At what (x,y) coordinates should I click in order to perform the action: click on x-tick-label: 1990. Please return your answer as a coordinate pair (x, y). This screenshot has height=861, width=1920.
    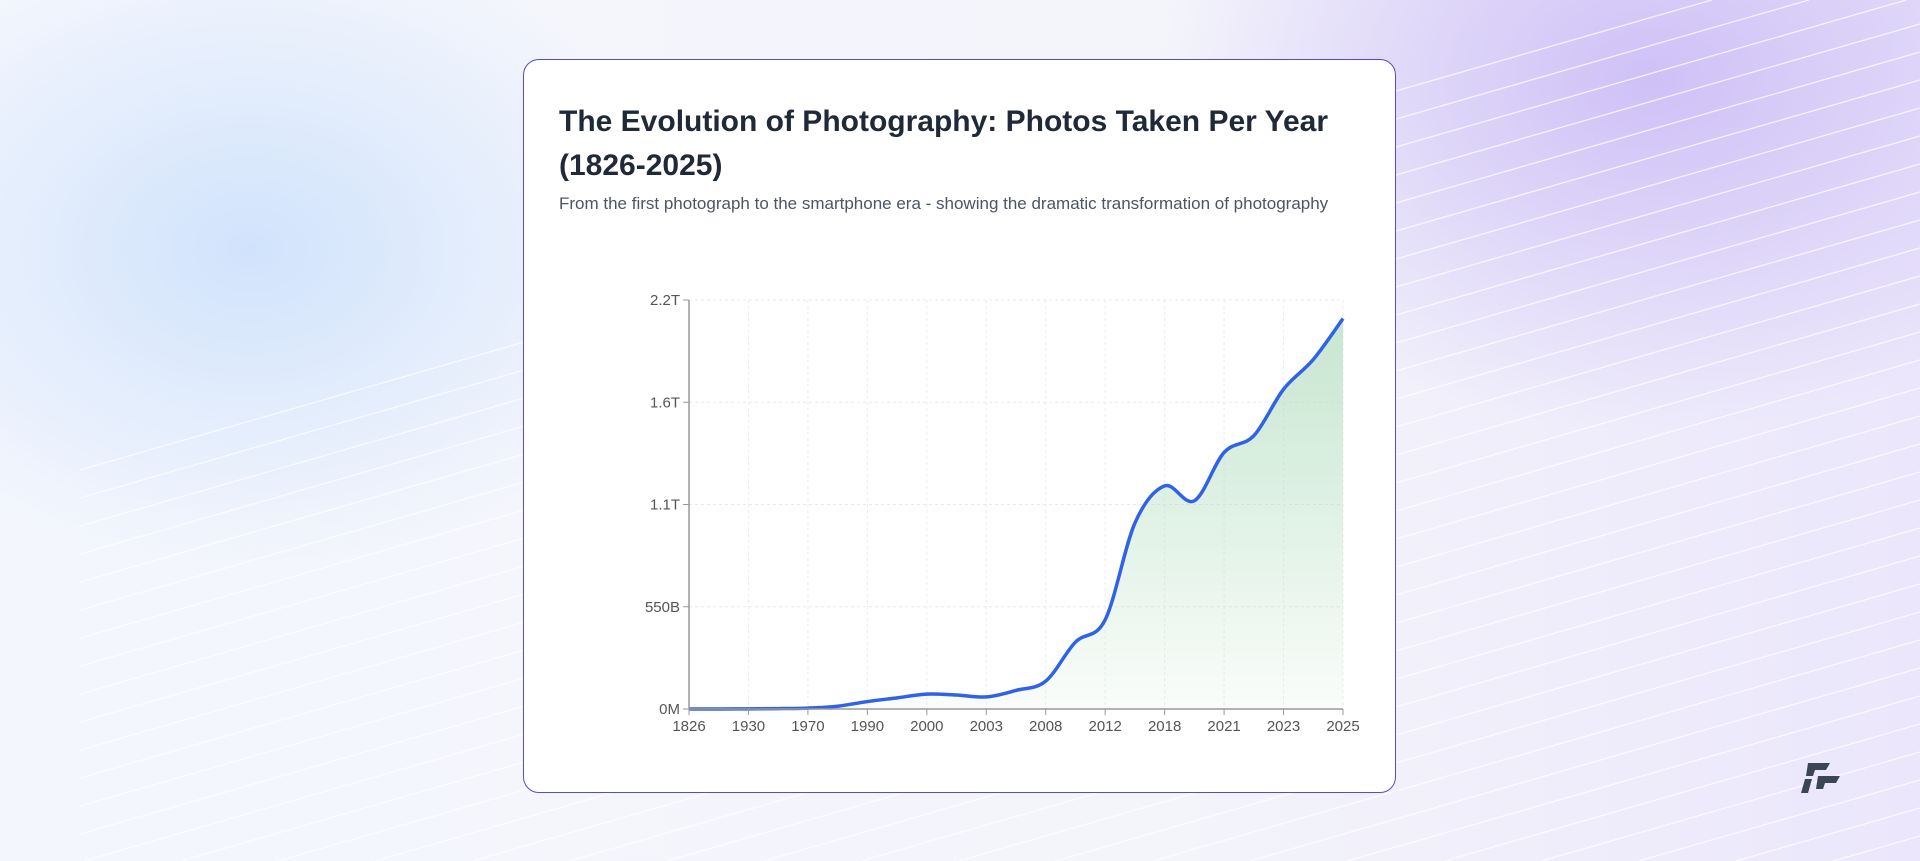
    Looking at the image, I should click on (867, 726).